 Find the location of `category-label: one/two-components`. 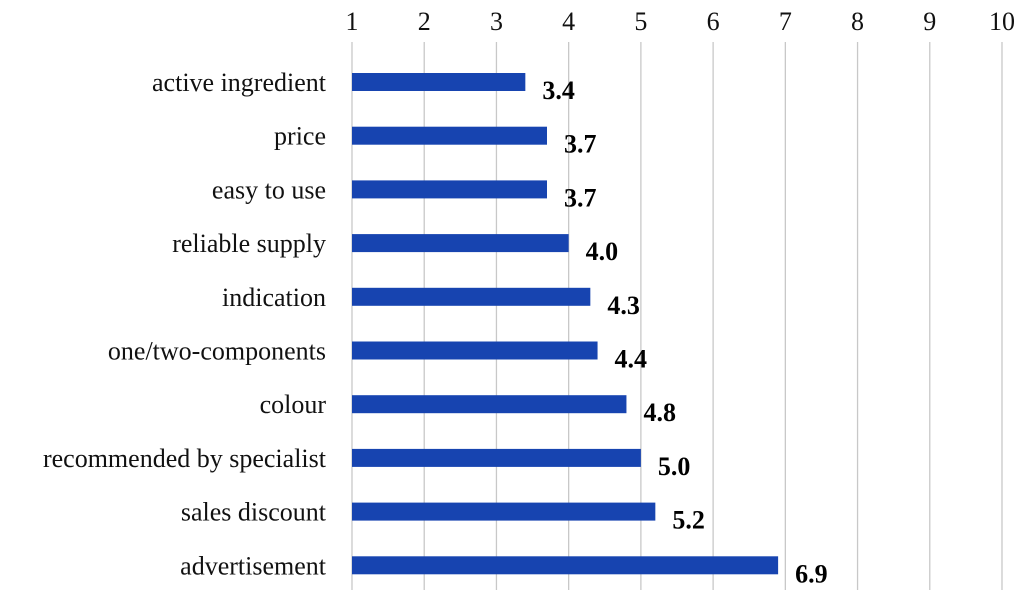

category-label: one/two-components is located at coordinates (217, 351).